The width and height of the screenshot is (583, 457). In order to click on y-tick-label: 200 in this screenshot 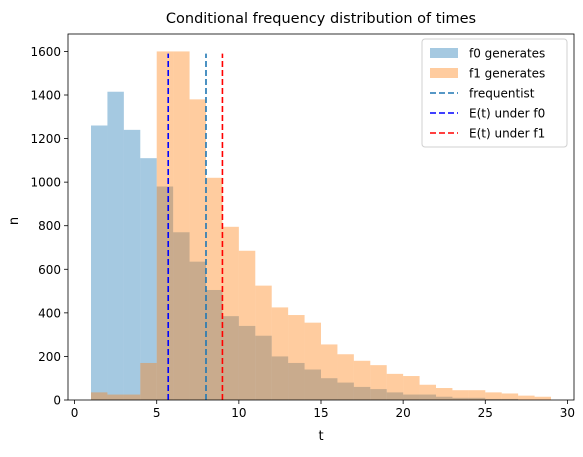, I will do `click(49, 357)`.